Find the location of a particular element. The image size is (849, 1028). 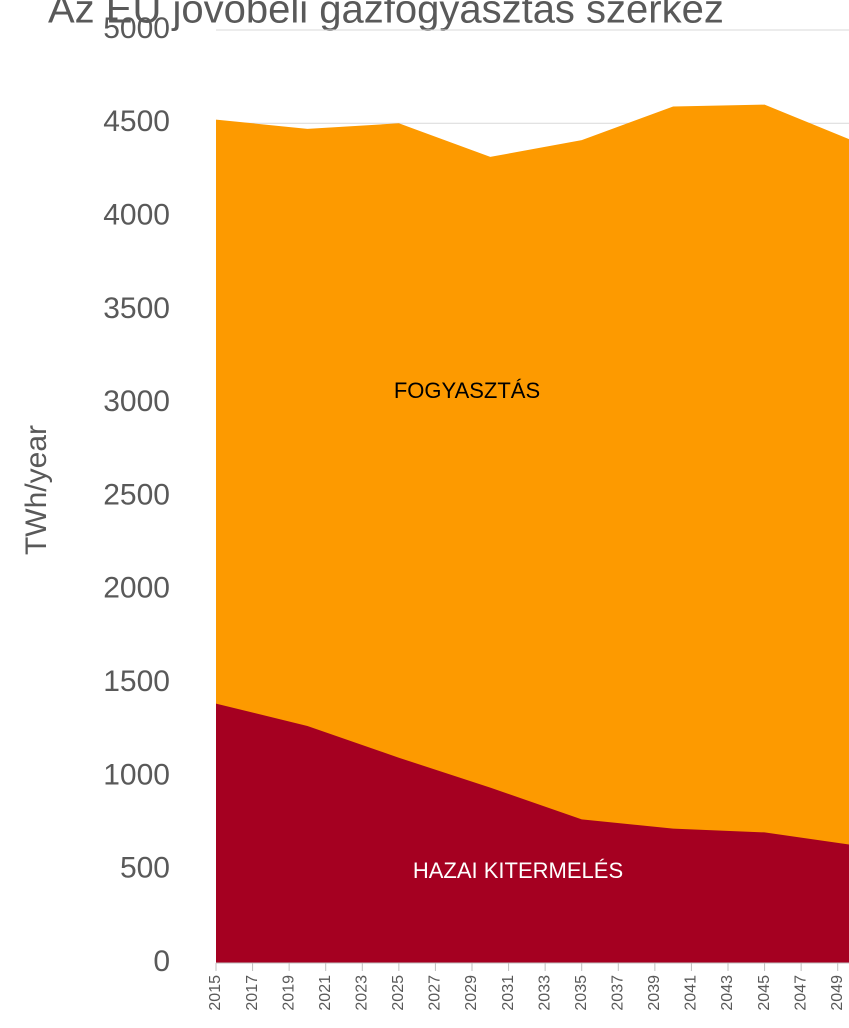

x-tick-label: 2049 is located at coordinates (837, 993).